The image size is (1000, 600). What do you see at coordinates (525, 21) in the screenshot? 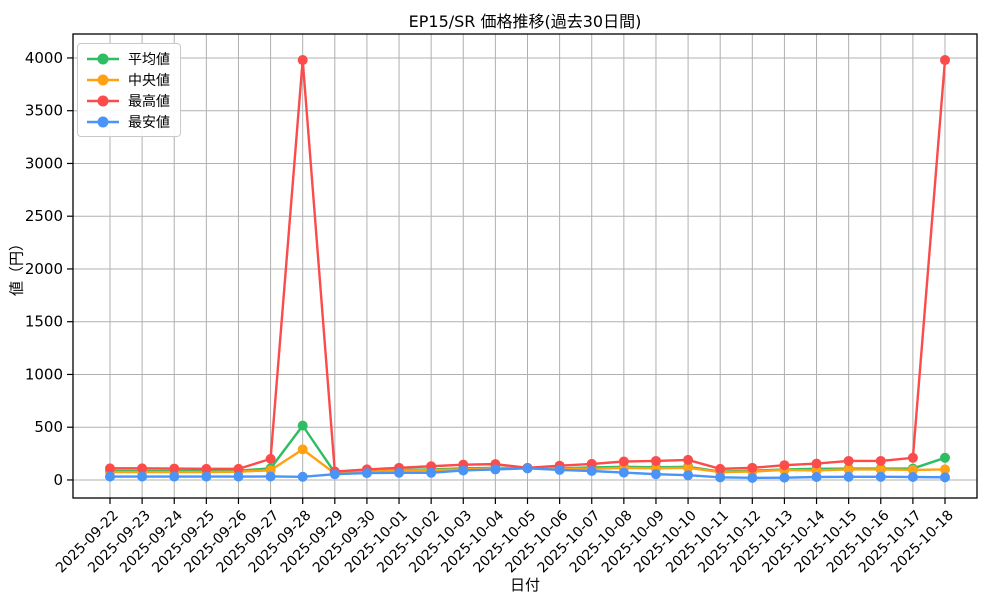
I see `chart-title: EP15/SR 価格推移(過去30日間)` at bounding box center [525, 21].